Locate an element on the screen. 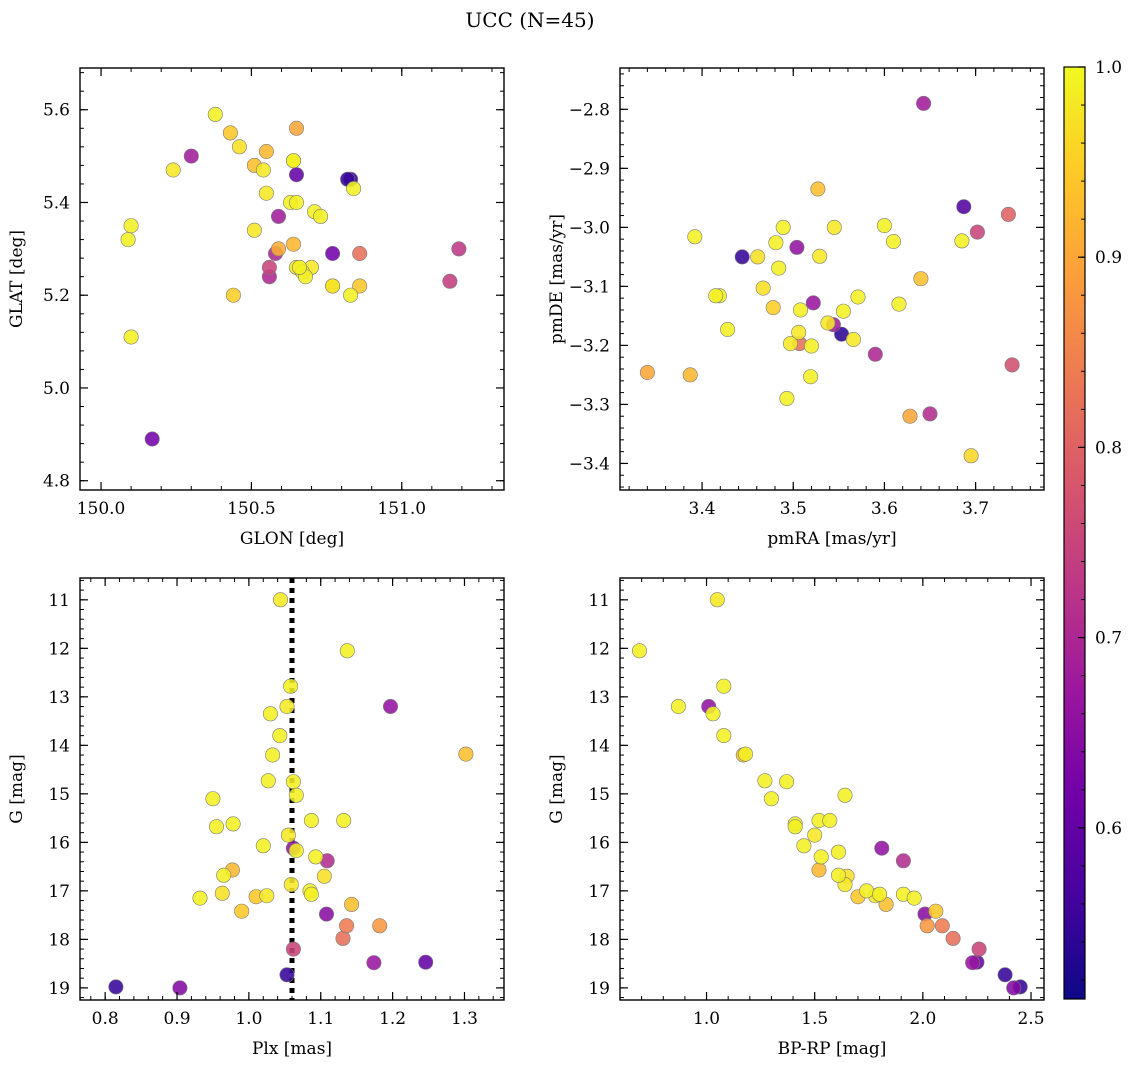  plot-area is located at coordinates (832, 279).